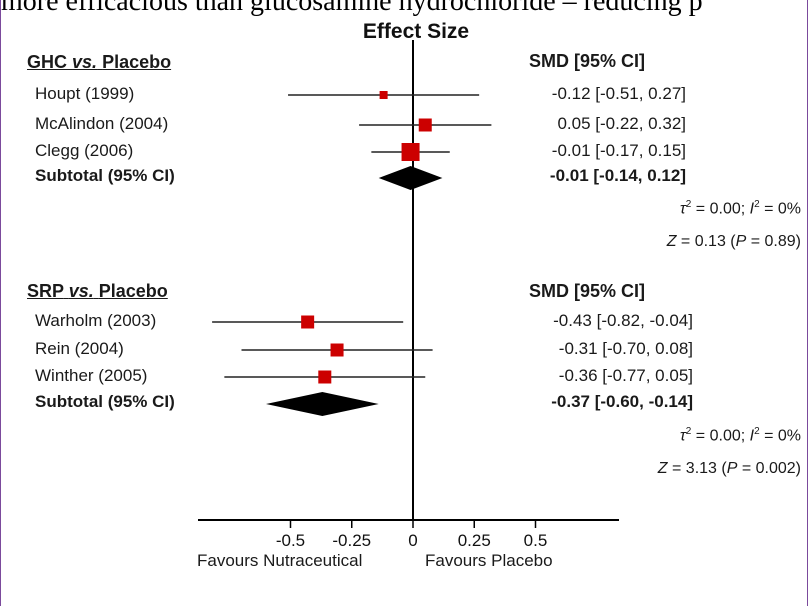 Image resolution: width=808 pixels, height=606 pixels. What do you see at coordinates (474, 540) in the screenshot?
I see `x-tick-label: 0.25` at bounding box center [474, 540].